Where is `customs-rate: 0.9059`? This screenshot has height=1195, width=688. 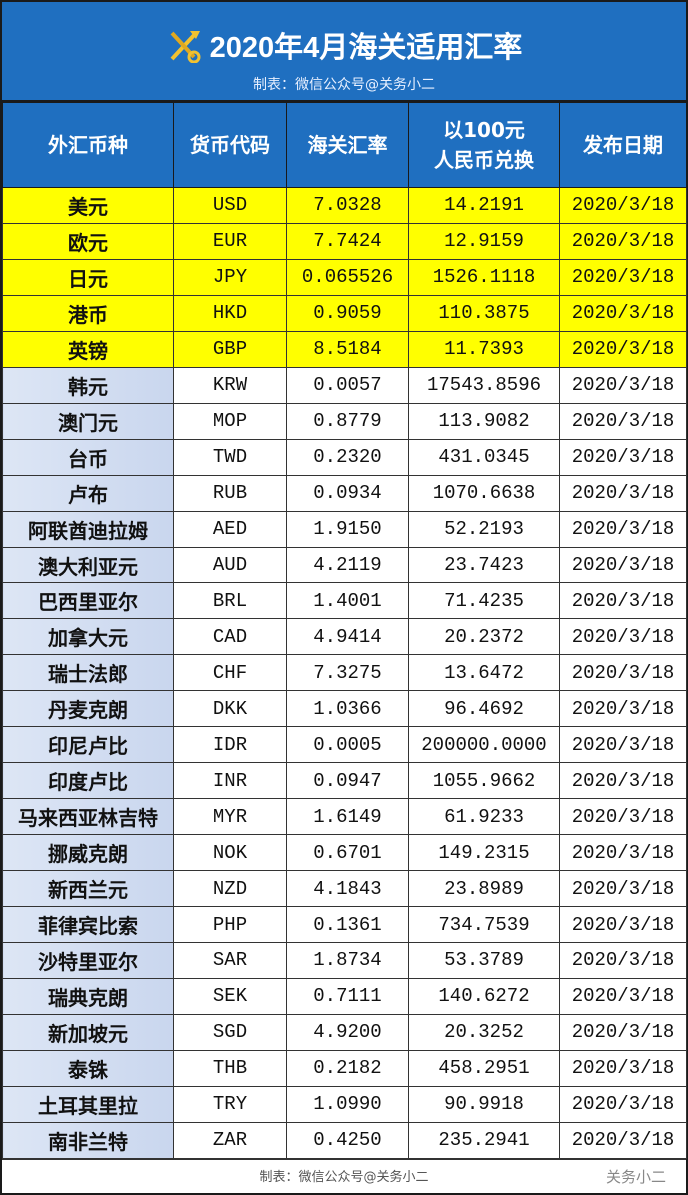 customs-rate: 0.9059 is located at coordinates (347, 313).